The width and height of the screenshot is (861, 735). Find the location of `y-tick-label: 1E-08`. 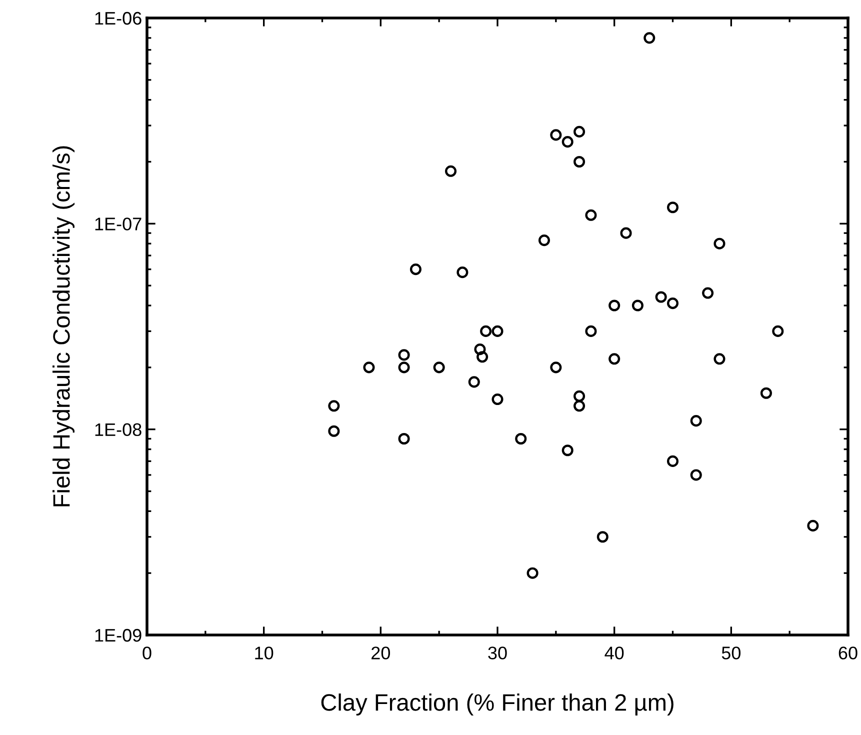

y-tick-label: 1E-08 is located at coordinates (118, 429).